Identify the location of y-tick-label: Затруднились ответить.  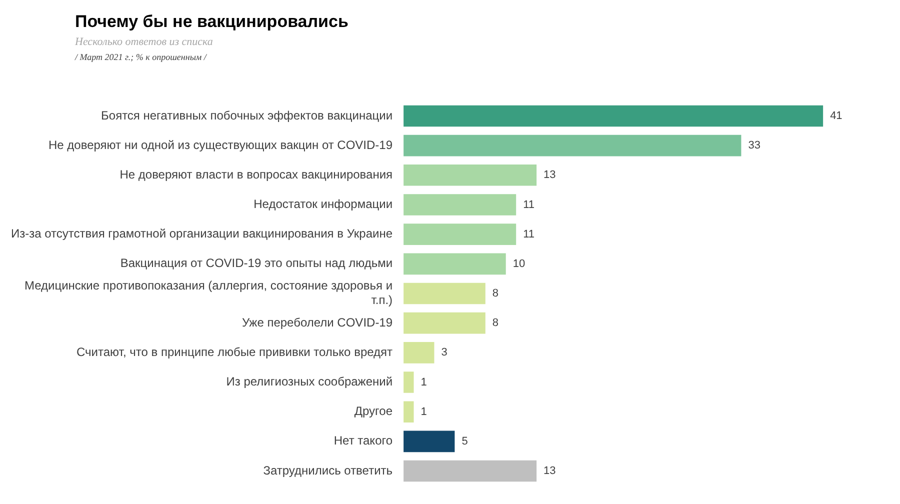
(328, 470).